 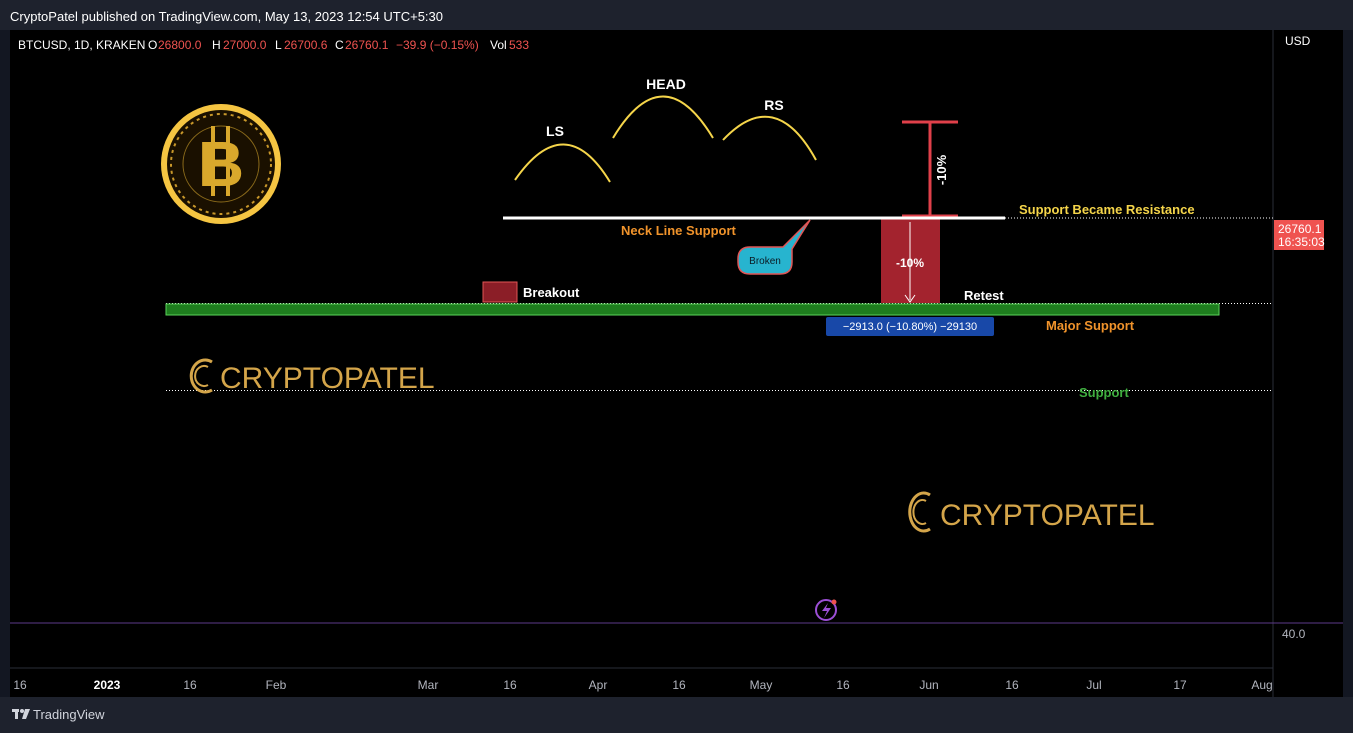 I want to click on legend-vol-value: 533, so click(x=519, y=45).